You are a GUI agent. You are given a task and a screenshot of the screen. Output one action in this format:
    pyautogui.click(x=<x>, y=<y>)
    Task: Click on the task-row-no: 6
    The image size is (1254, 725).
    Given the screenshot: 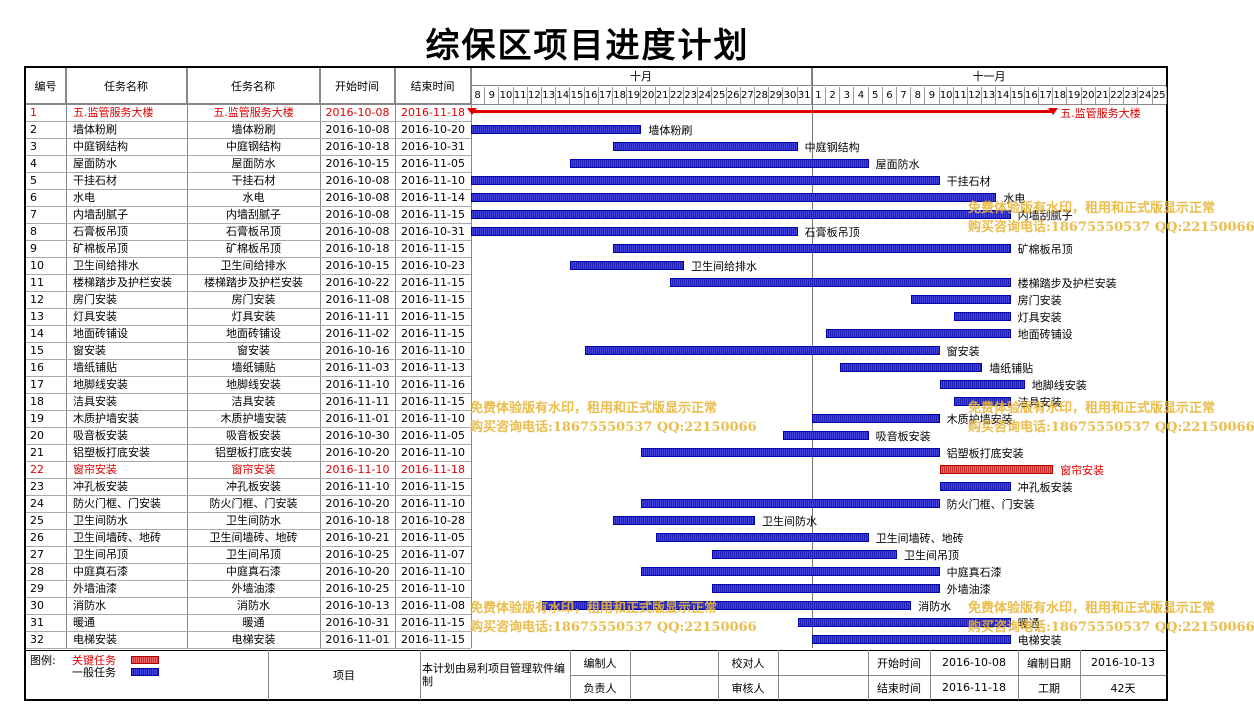 What is the action you would take?
    pyautogui.click(x=33, y=197)
    